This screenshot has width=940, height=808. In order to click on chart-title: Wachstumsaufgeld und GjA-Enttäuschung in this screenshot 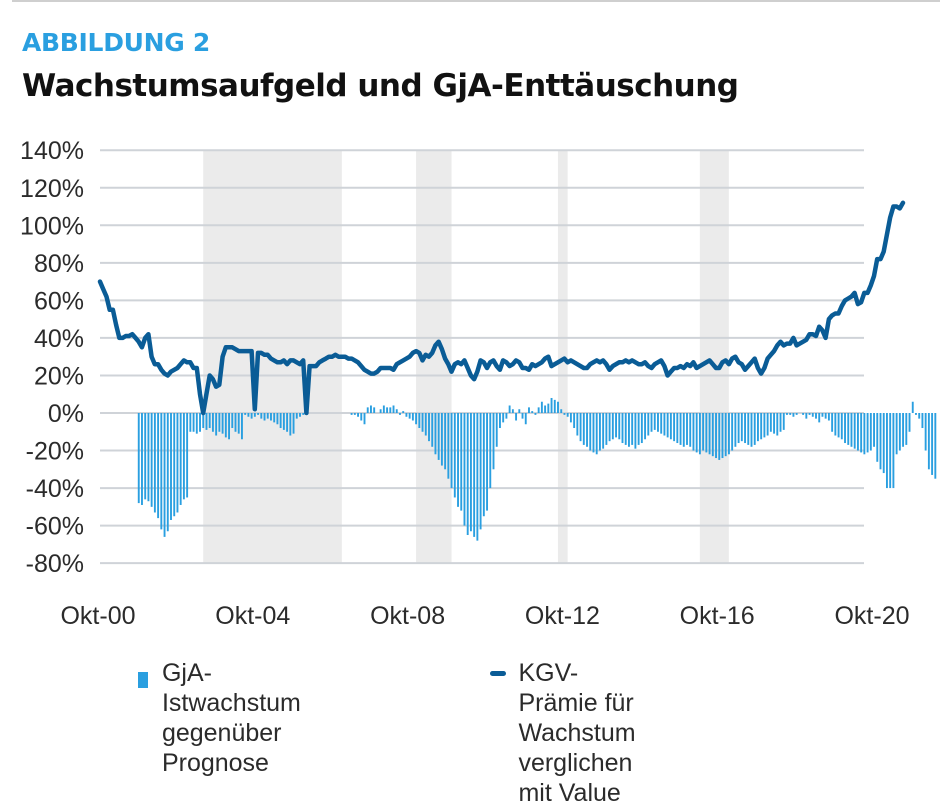, I will do `click(380, 86)`.